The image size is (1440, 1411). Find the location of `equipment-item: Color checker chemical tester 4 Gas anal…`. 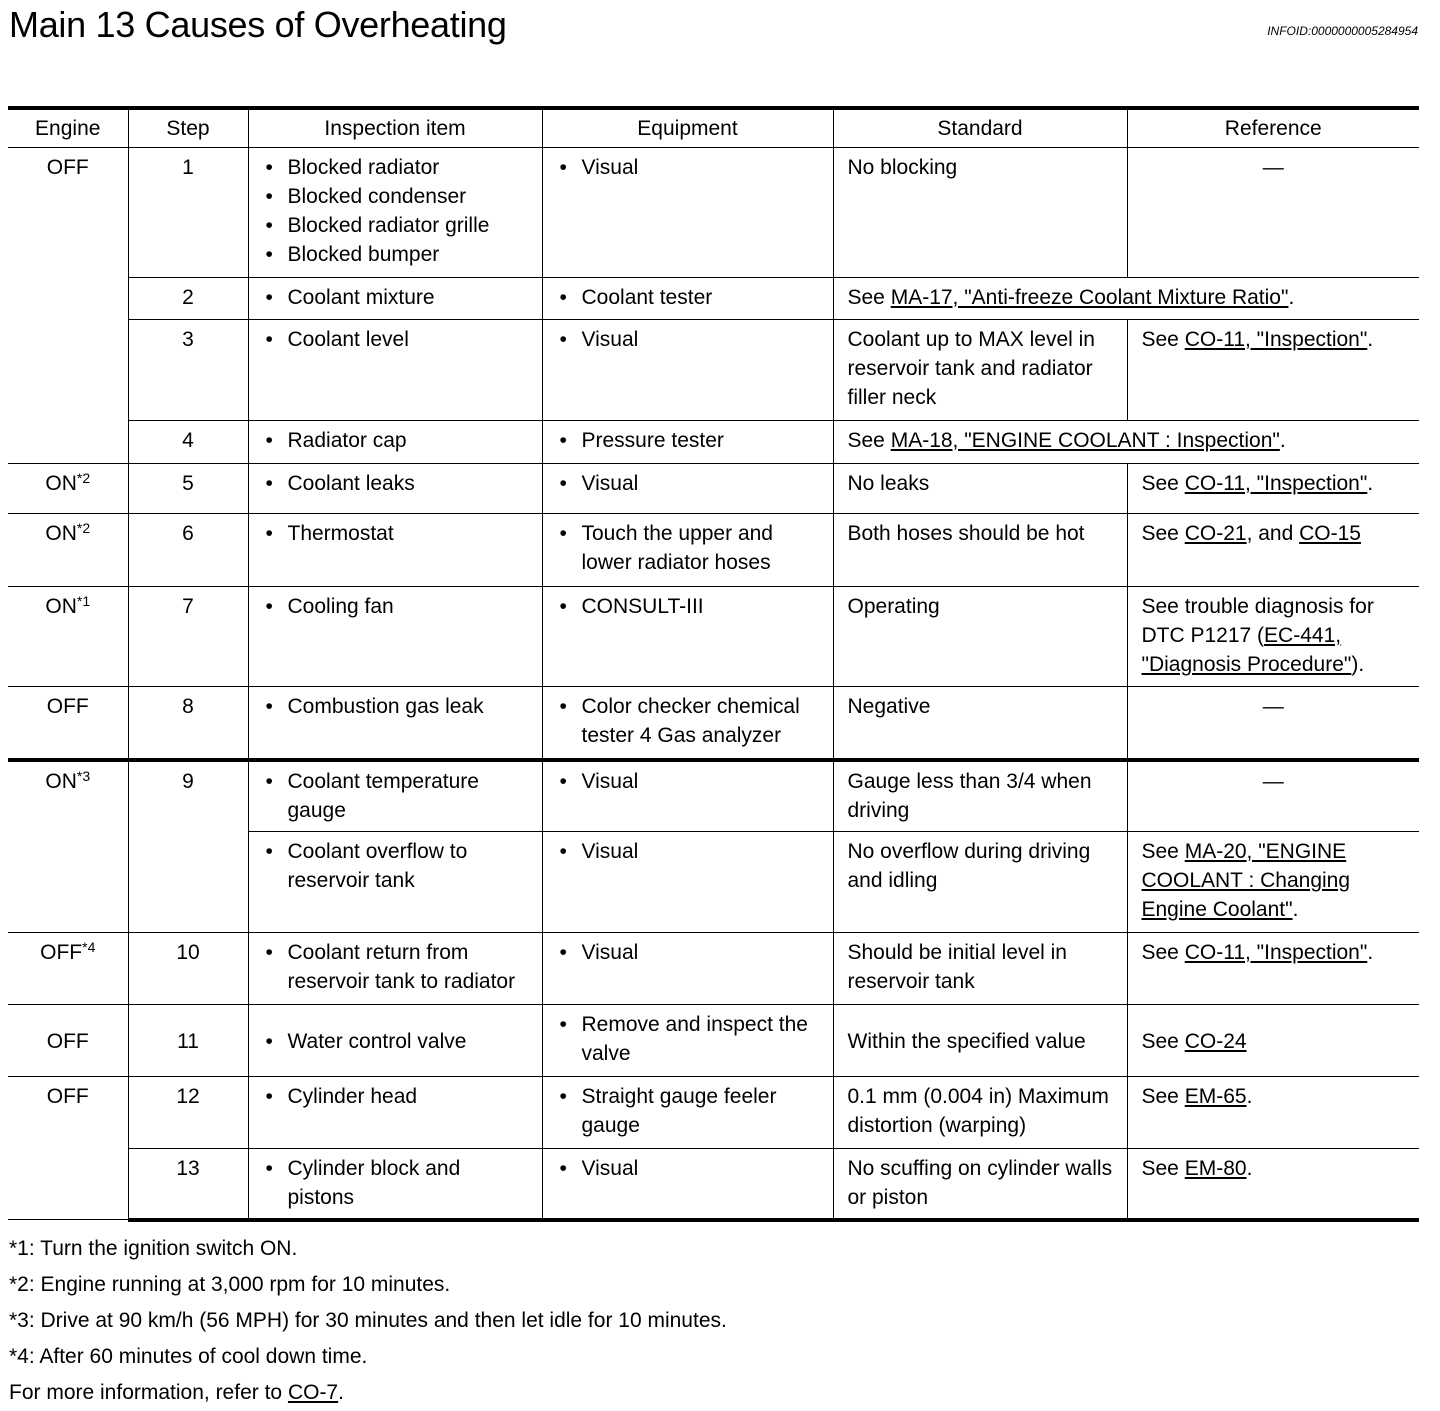

equipment-item: Color checker chemical tester 4 Gas anal… is located at coordinates (688, 721).